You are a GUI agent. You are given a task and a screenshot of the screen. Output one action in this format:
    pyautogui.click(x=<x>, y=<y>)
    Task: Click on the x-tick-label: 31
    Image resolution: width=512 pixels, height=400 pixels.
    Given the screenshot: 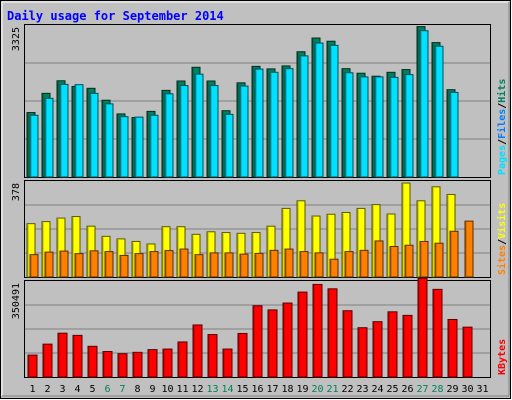 What is the action you would take?
    pyautogui.click(x=482, y=389)
    